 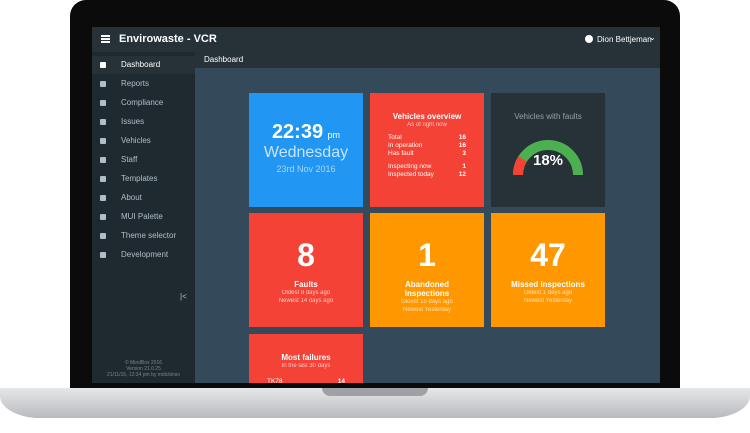 What do you see at coordinates (306, 255) in the screenshot?
I see `faults-count: 8` at bounding box center [306, 255].